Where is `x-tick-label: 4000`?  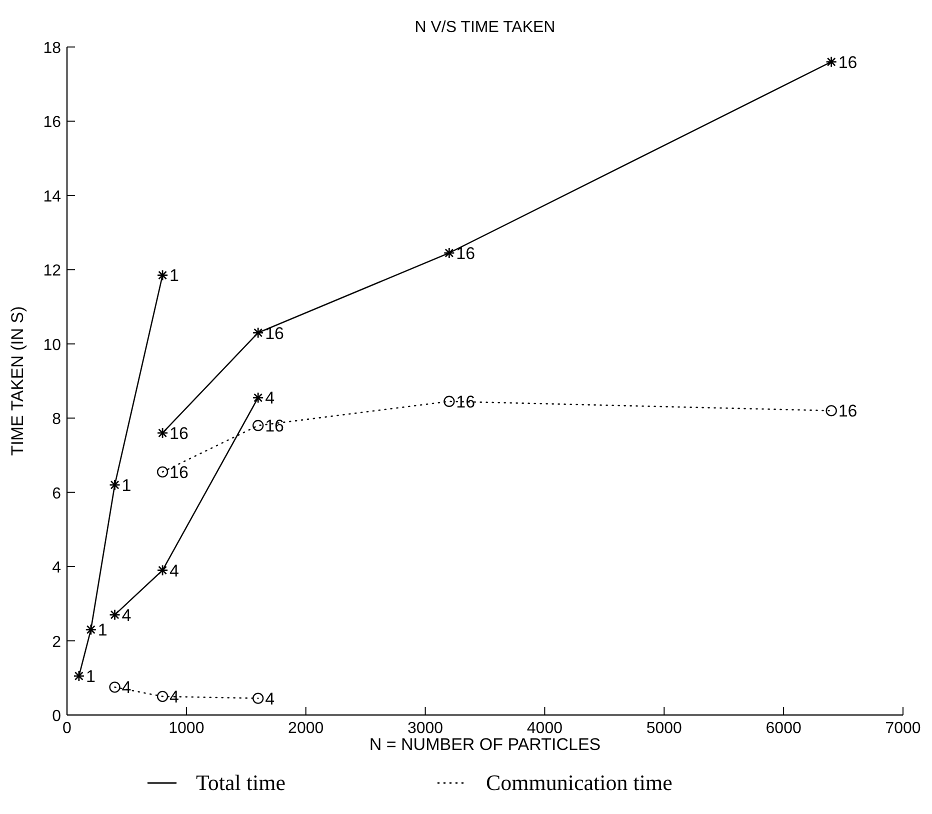
x-tick-label: 4000 is located at coordinates (544, 728).